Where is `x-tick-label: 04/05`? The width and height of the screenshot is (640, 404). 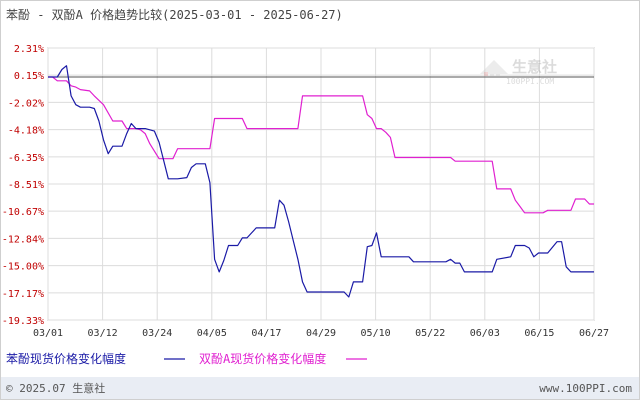
x-tick-label: 04/05 is located at coordinates (212, 333).